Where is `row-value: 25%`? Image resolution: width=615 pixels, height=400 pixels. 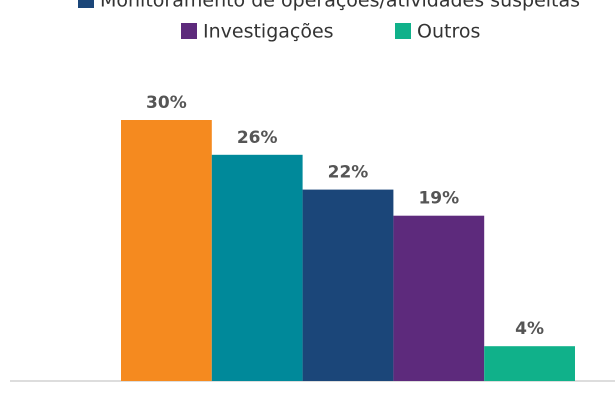 row-value: 25% is located at coordinates (348, 398).